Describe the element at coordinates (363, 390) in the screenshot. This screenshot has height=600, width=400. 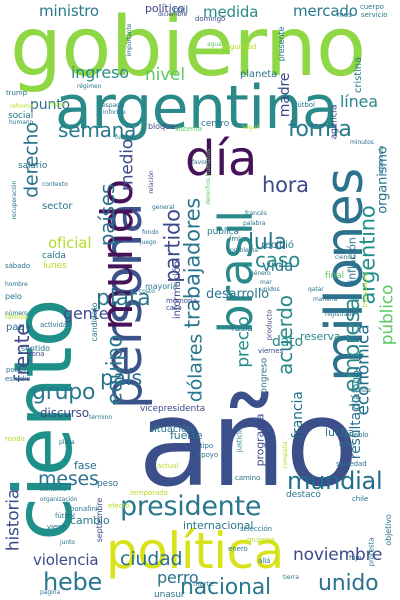
I see `word-resto: resto` at that location.